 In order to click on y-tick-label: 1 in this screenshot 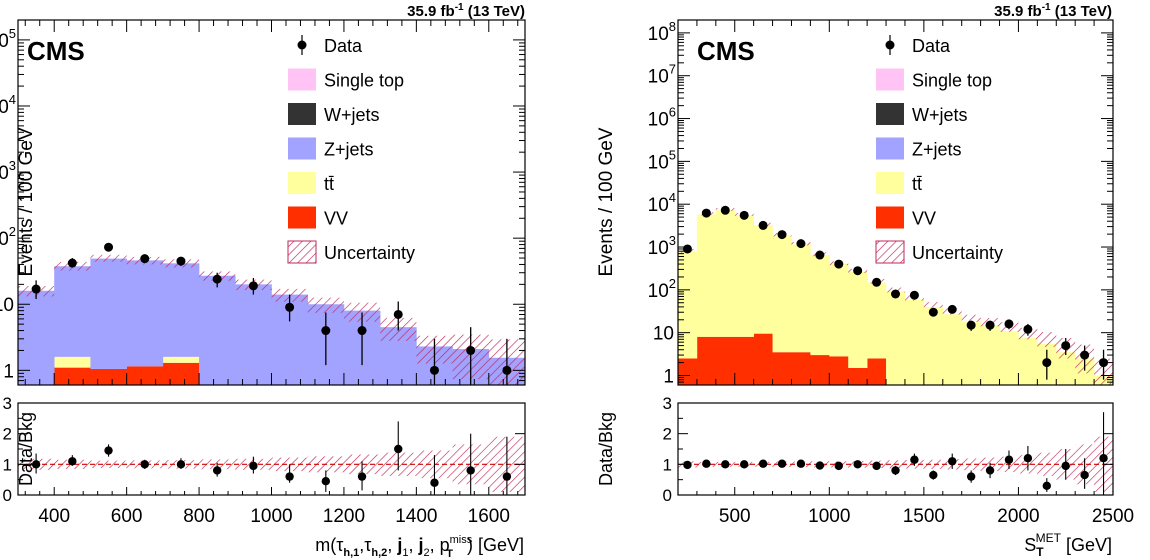, I will do `click(8, 371)`.